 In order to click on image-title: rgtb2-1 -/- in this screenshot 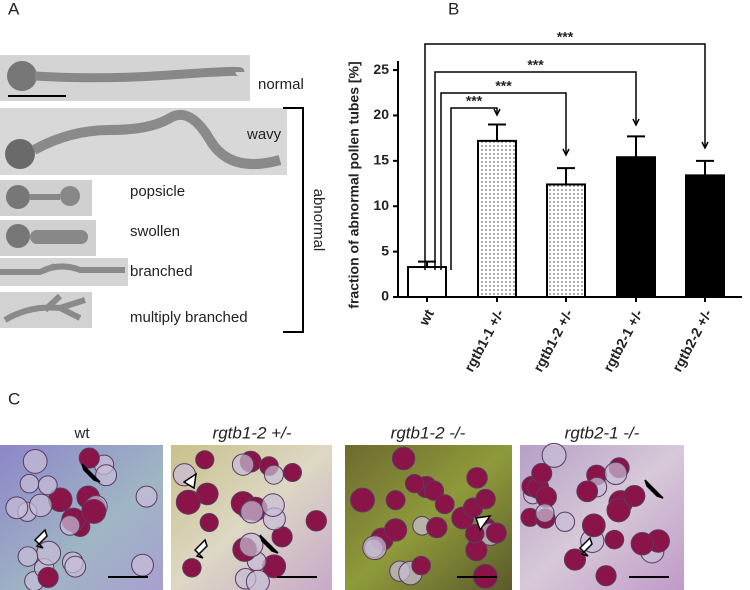, I will do `click(602, 432)`.